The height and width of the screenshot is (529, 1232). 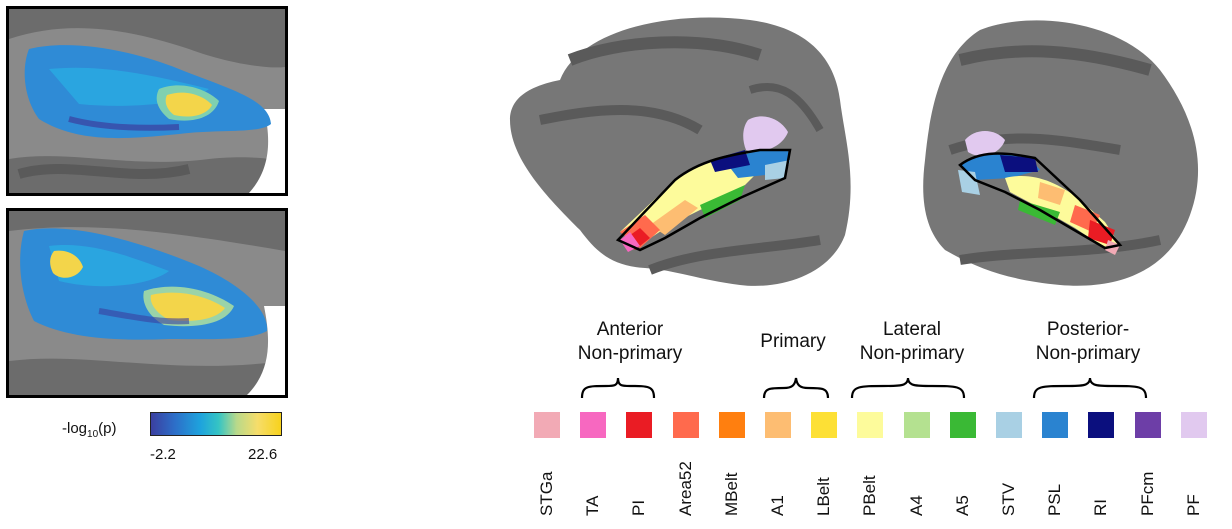 What do you see at coordinates (731, 494) in the screenshot?
I see `region-label-mbelt: MBelt` at bounding box center [731, 494].